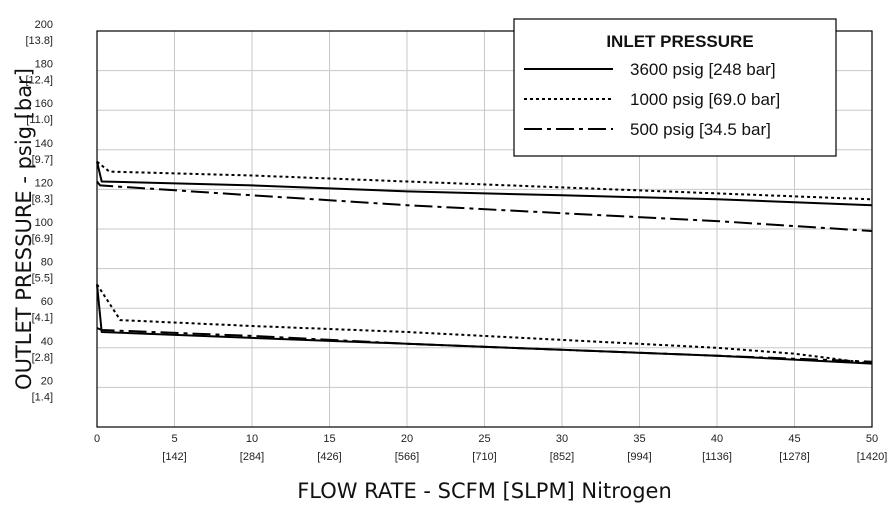 The width and height of the screenshot is (893, 511). Describe the element at coordinates (484, 491) in the screenshot. I see `x-axis-title: FLOW RATE - SCFM [SLPM] Nitrogen` at that location.